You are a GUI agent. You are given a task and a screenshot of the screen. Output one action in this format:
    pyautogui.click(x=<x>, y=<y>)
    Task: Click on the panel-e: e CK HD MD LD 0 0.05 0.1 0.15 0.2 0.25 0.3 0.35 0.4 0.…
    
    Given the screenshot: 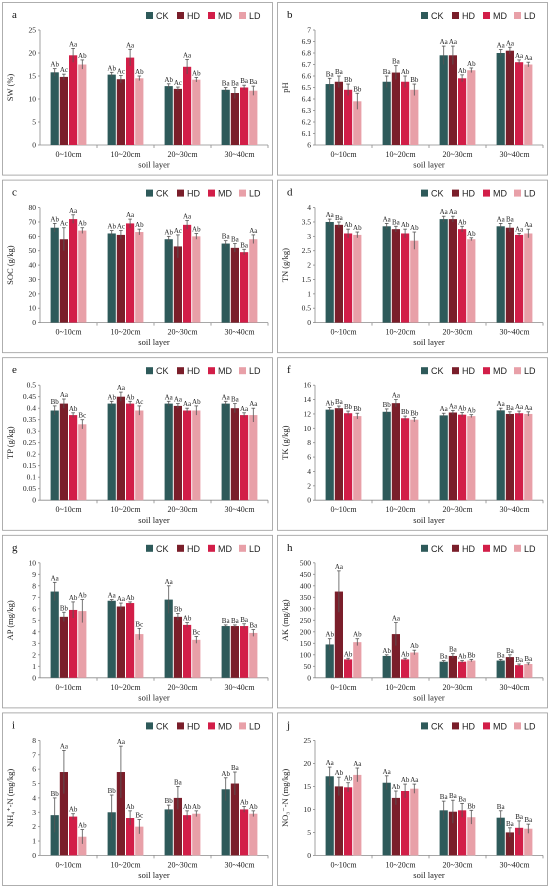 What is the action you would take?
    pyautogui.click(x=137, y=444)
    